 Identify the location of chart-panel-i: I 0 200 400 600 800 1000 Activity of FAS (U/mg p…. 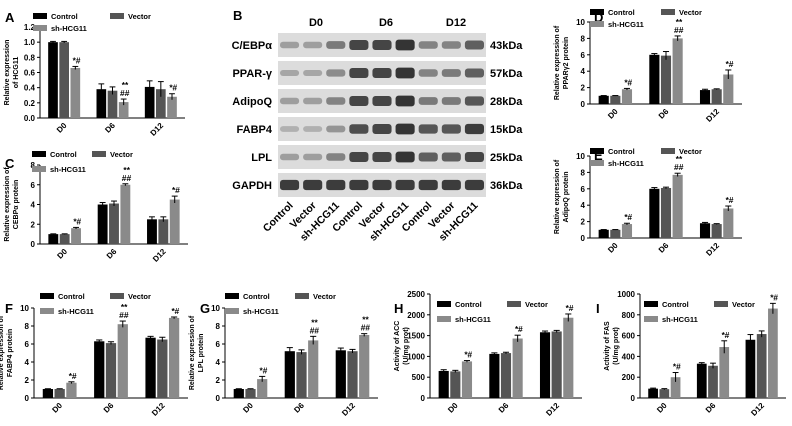
(691, 354).